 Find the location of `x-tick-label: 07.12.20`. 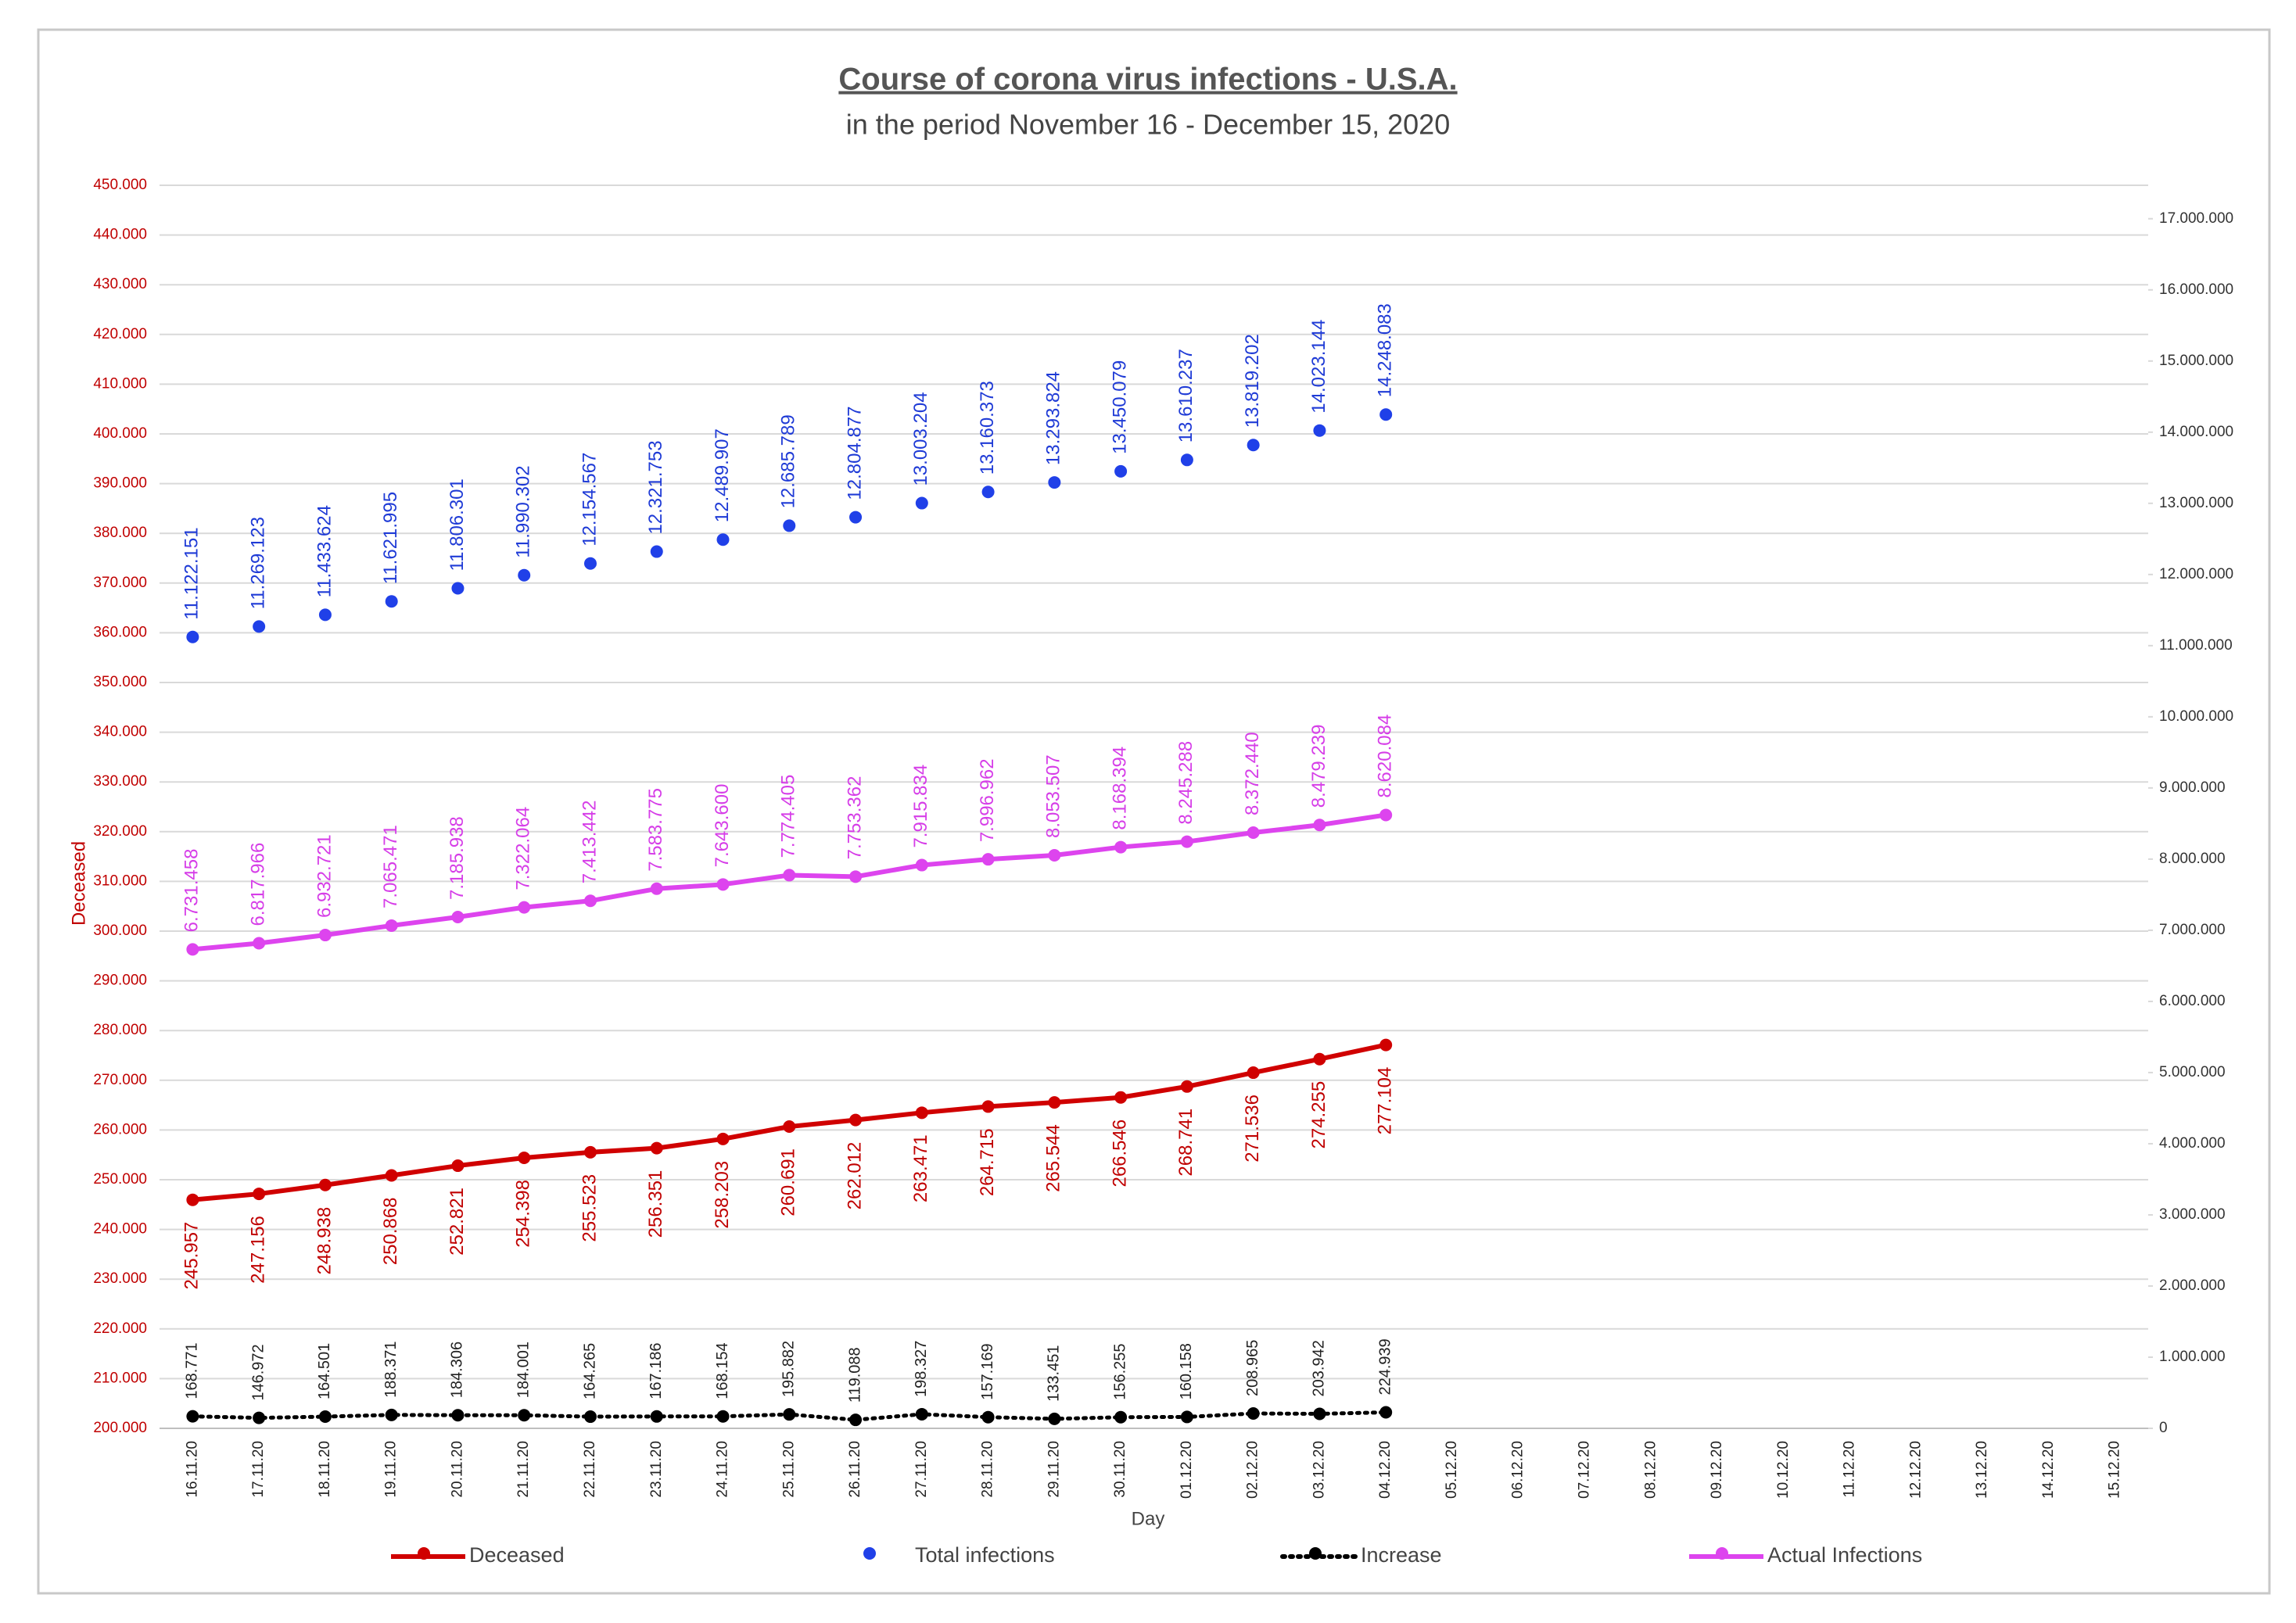

x-tick-label: 07.12.20 is located at coordinates (1584, 1470).